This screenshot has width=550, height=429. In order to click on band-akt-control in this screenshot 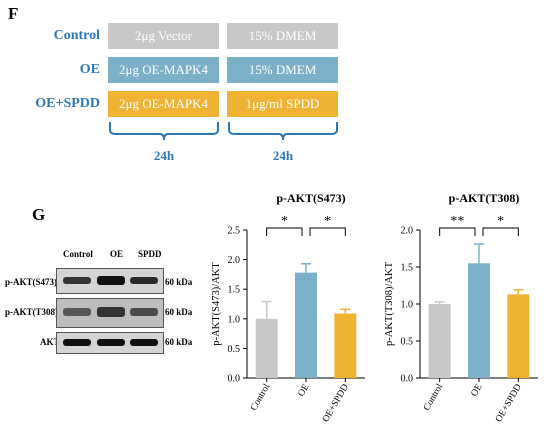, I will do `click(77, 342)`.